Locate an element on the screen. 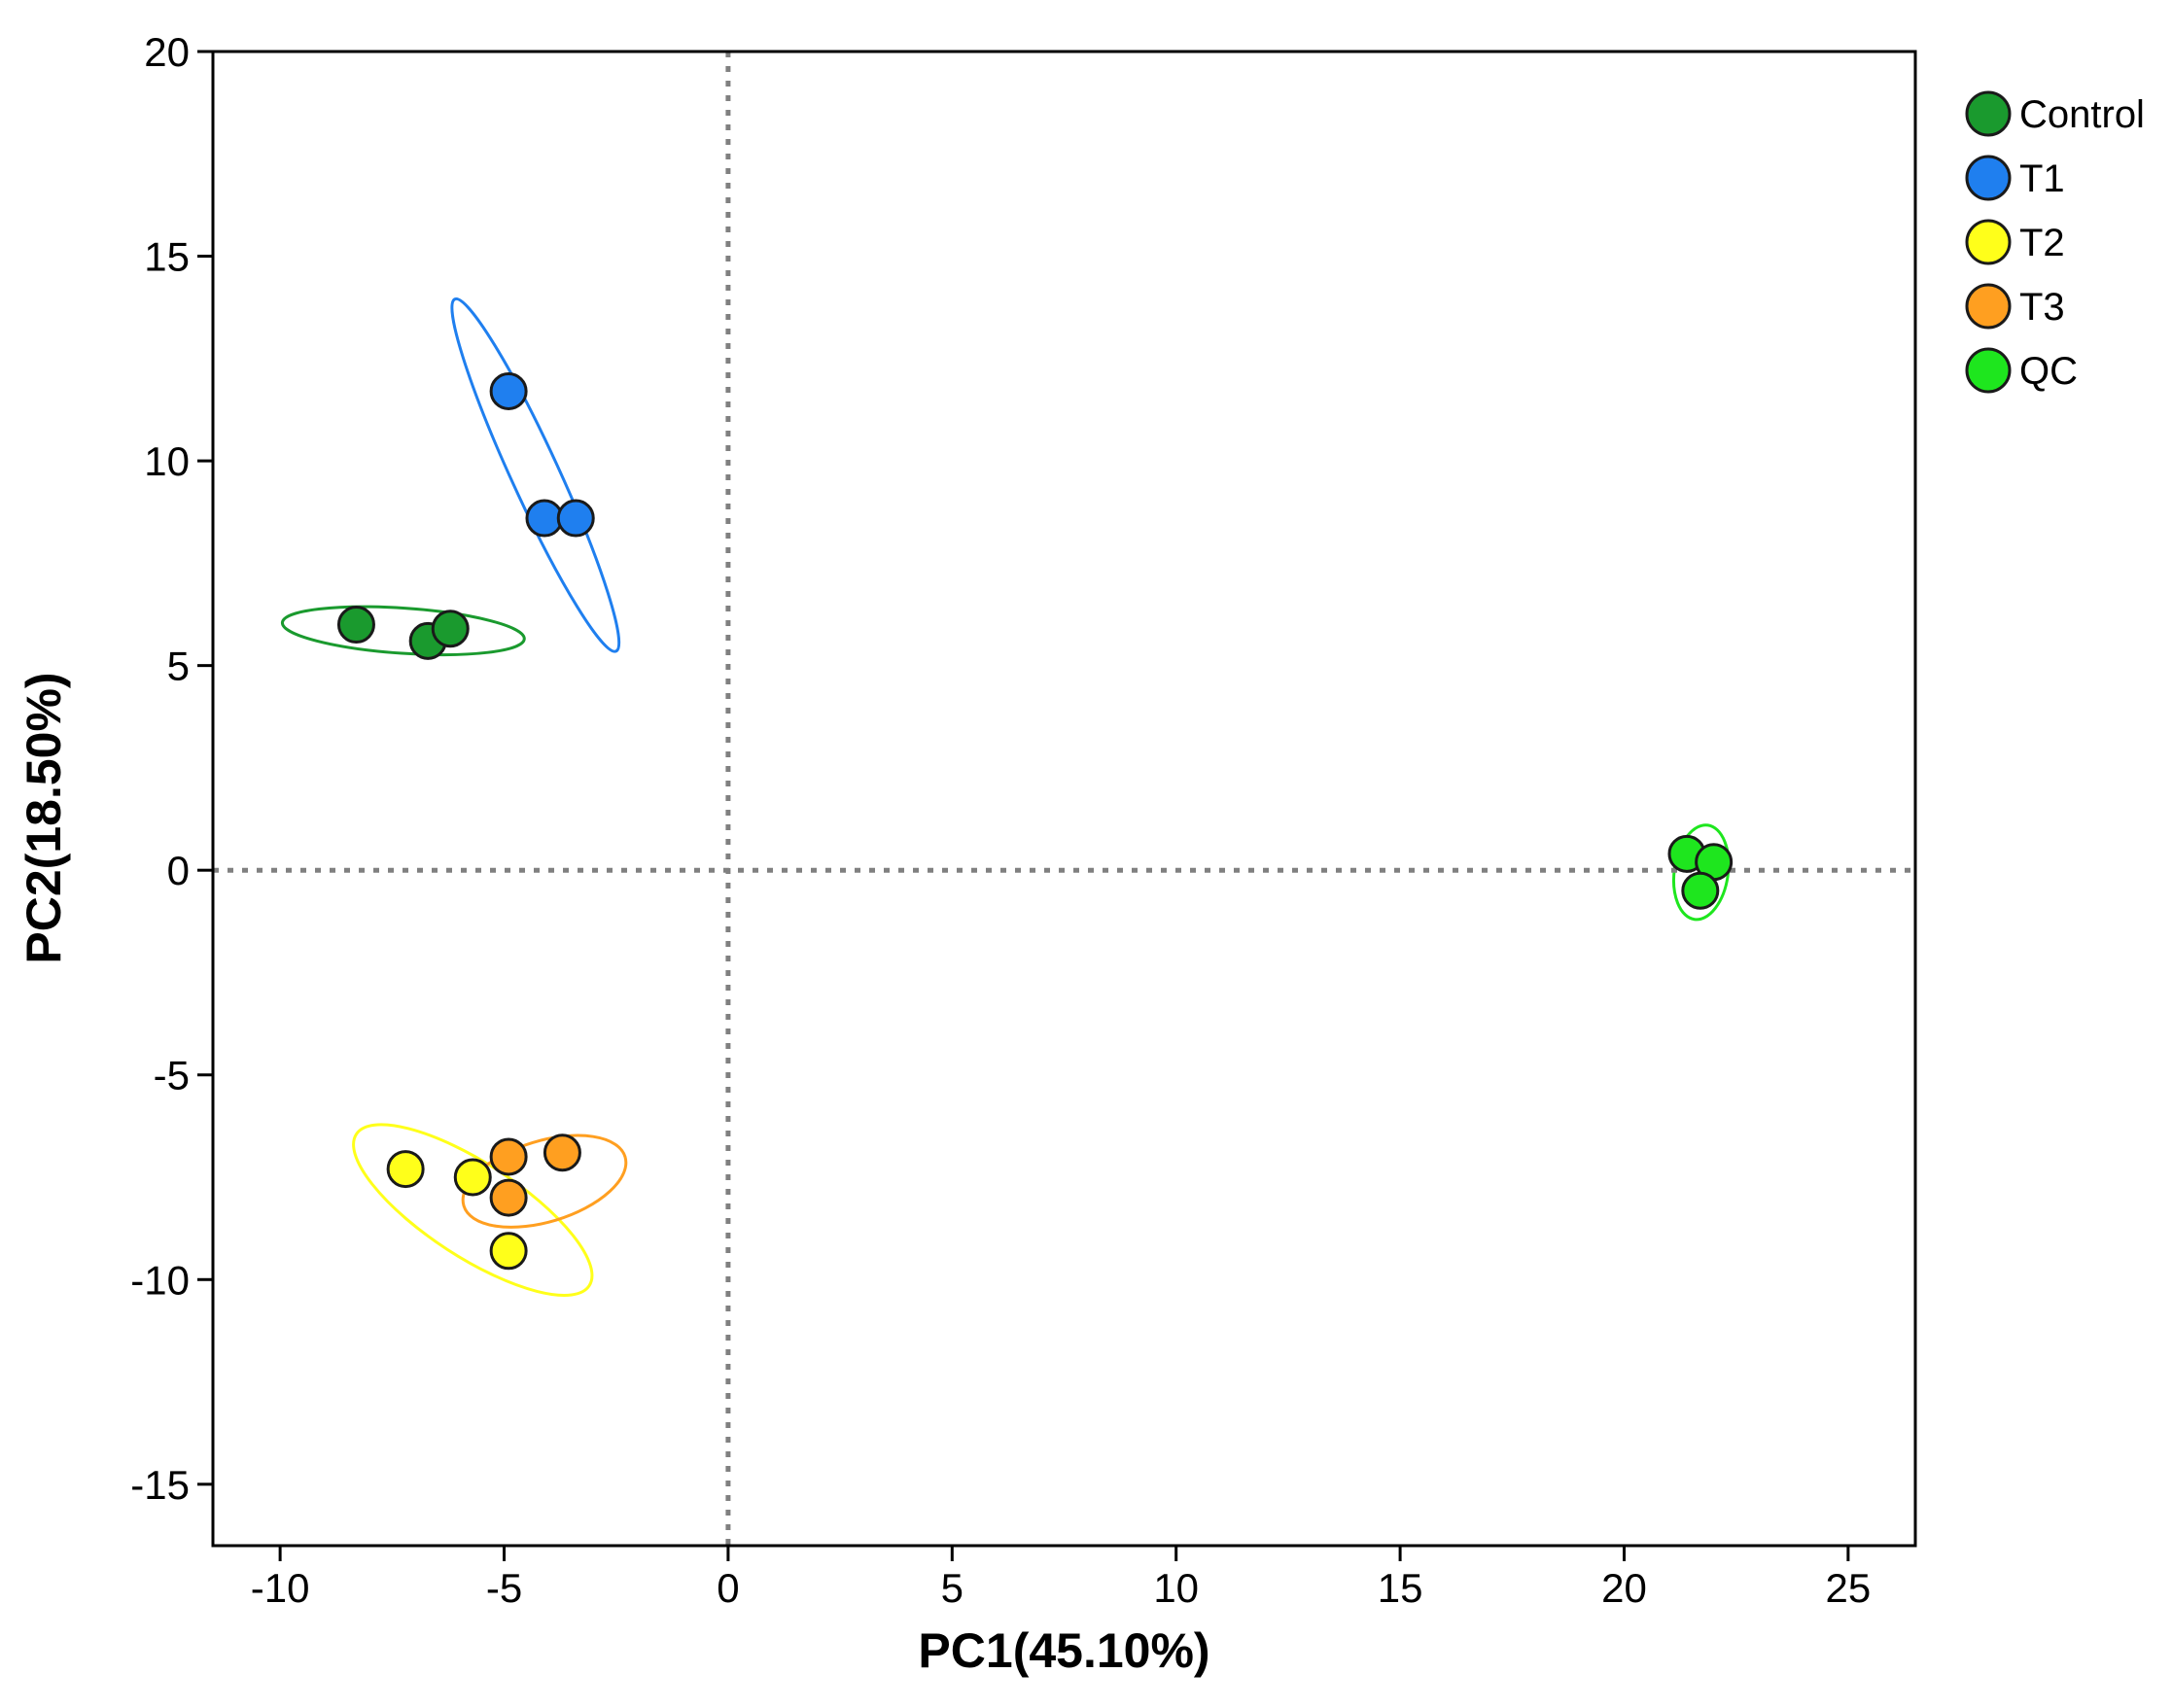 The height and width of the screenshot is (1708, 2172). y-tick-label-10: 10 is located at coordinates (167, 461).